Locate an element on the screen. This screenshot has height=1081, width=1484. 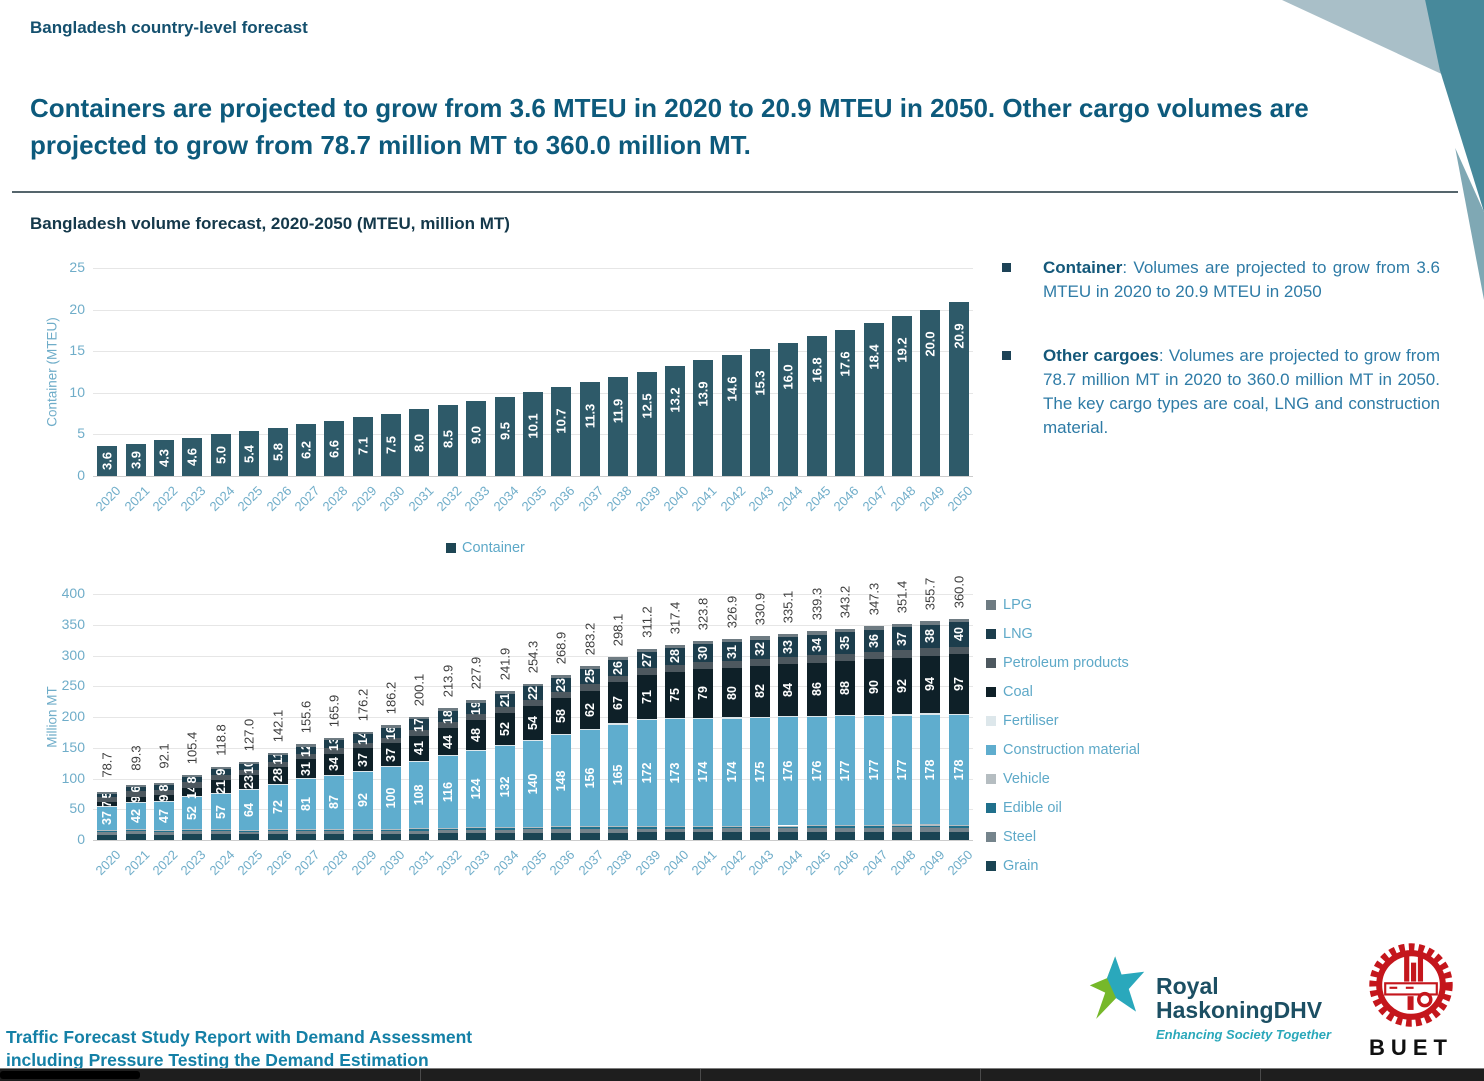
segment-value-label: 178 is located at coordinates (930, 769).